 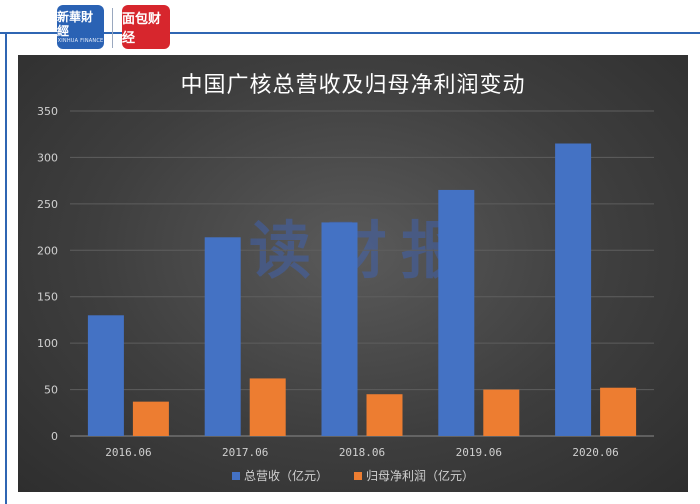 What do you see at coordinates (112, 28) in the screenshot?
I see `logo-divider` at bounding box center [112, 28].